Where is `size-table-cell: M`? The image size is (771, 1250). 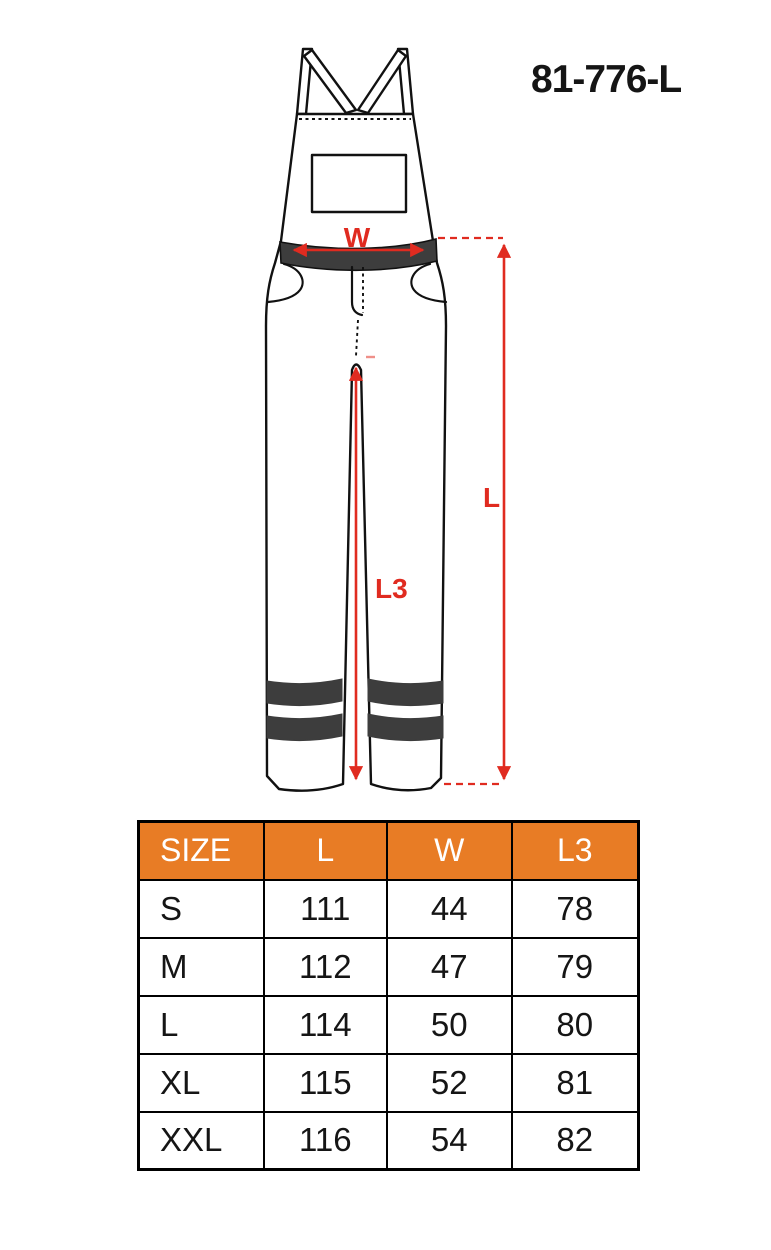
size-table-cell: M is located at coordinates (201, 966).